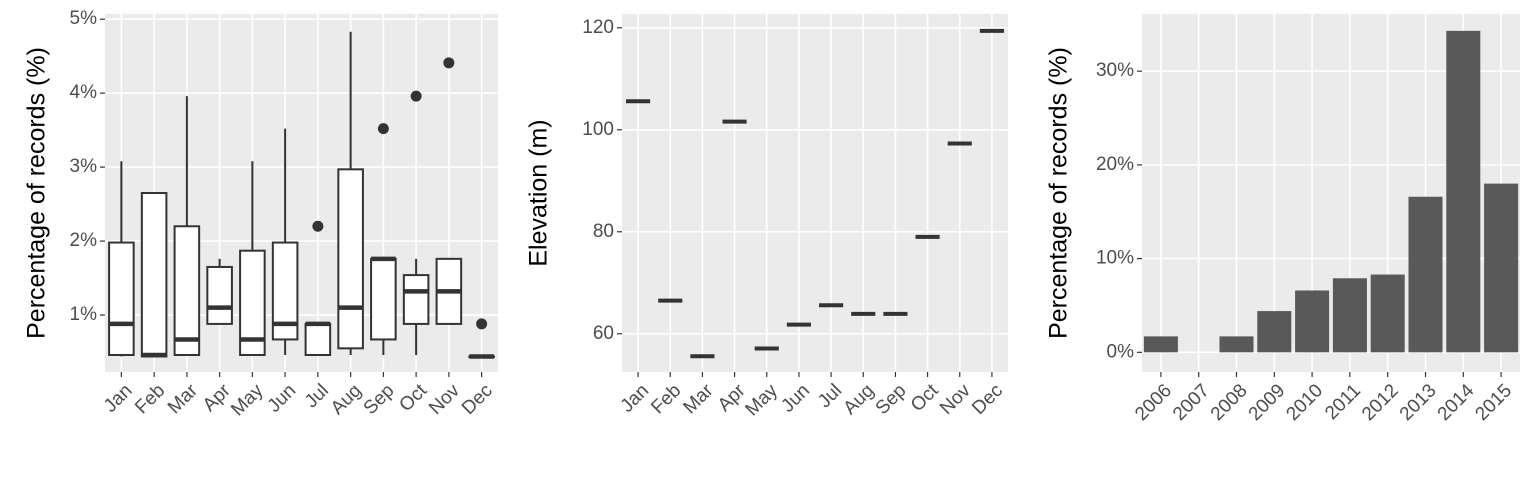 The width and height of the screenshot is (1536, 480). What do you see at coordinates (1493, 402) in the screenshot?
I see `x-tick-label: 2015` at bounding box center [1493, 402].